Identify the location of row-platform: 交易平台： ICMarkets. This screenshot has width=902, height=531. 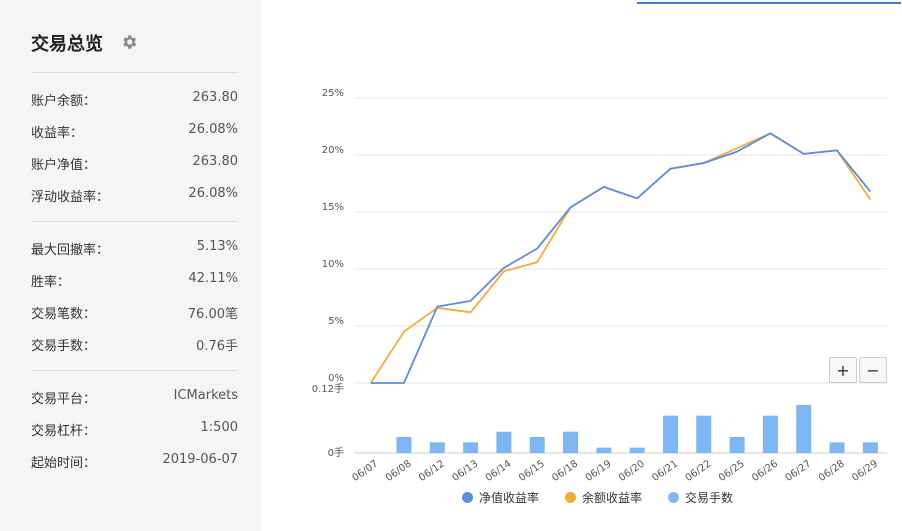
(134, 398).